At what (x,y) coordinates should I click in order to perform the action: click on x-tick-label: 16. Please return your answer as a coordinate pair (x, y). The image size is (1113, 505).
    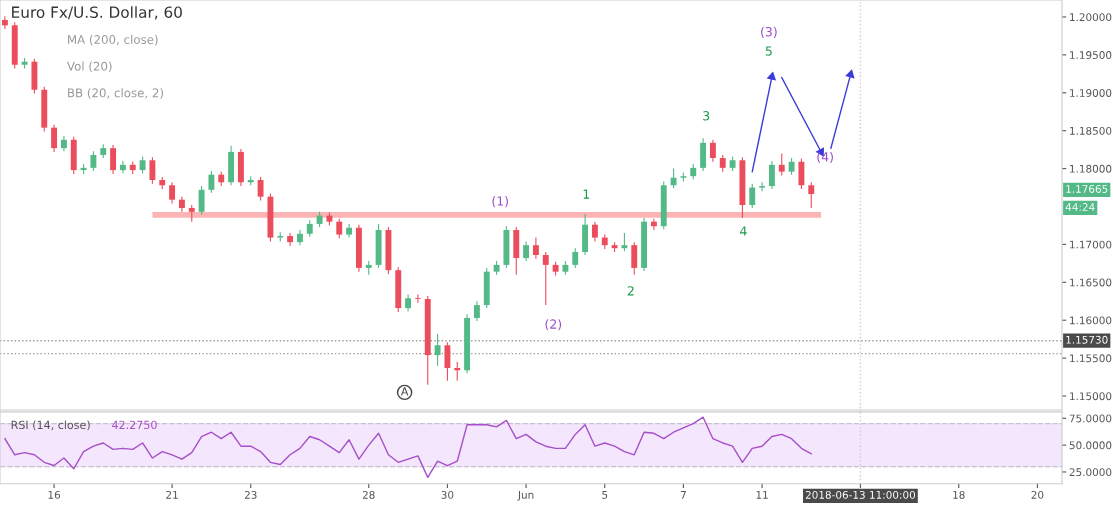
    Looking at the image, I should click on (54, 494).